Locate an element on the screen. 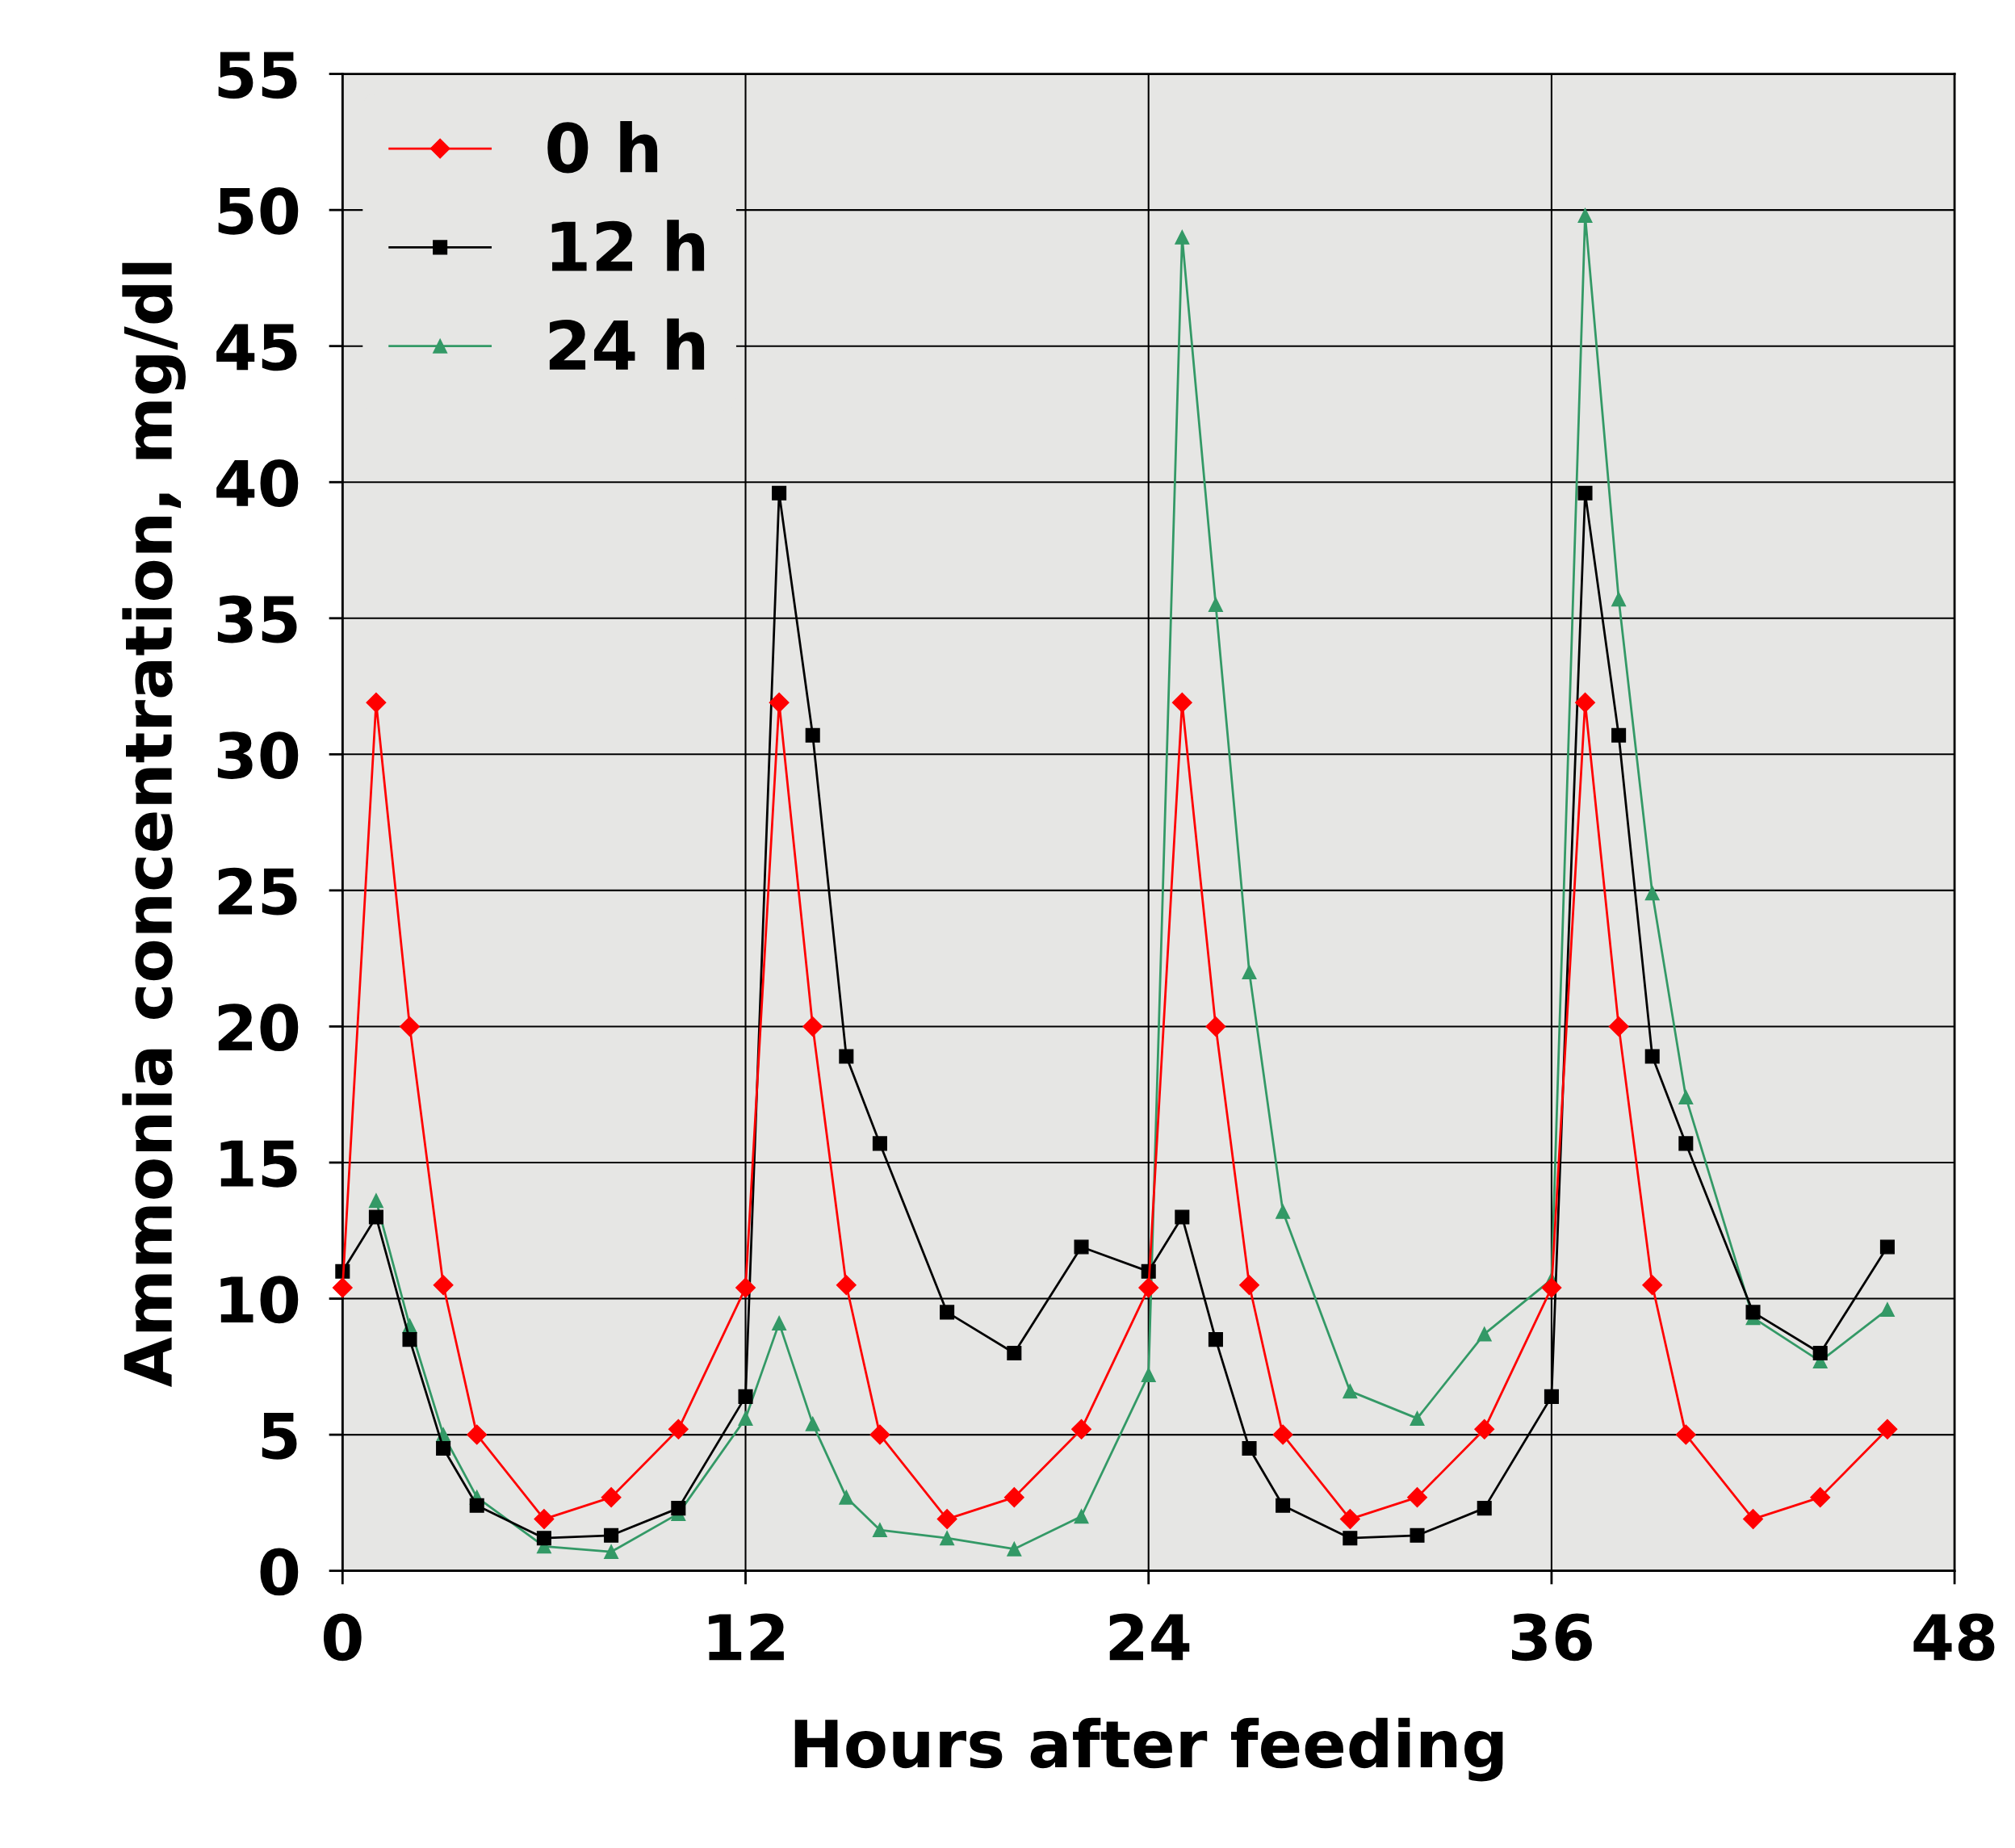 The width and height of the screenshot is (2015, 1848). y-tick-label: 55 is located at coordinates (257, 75).